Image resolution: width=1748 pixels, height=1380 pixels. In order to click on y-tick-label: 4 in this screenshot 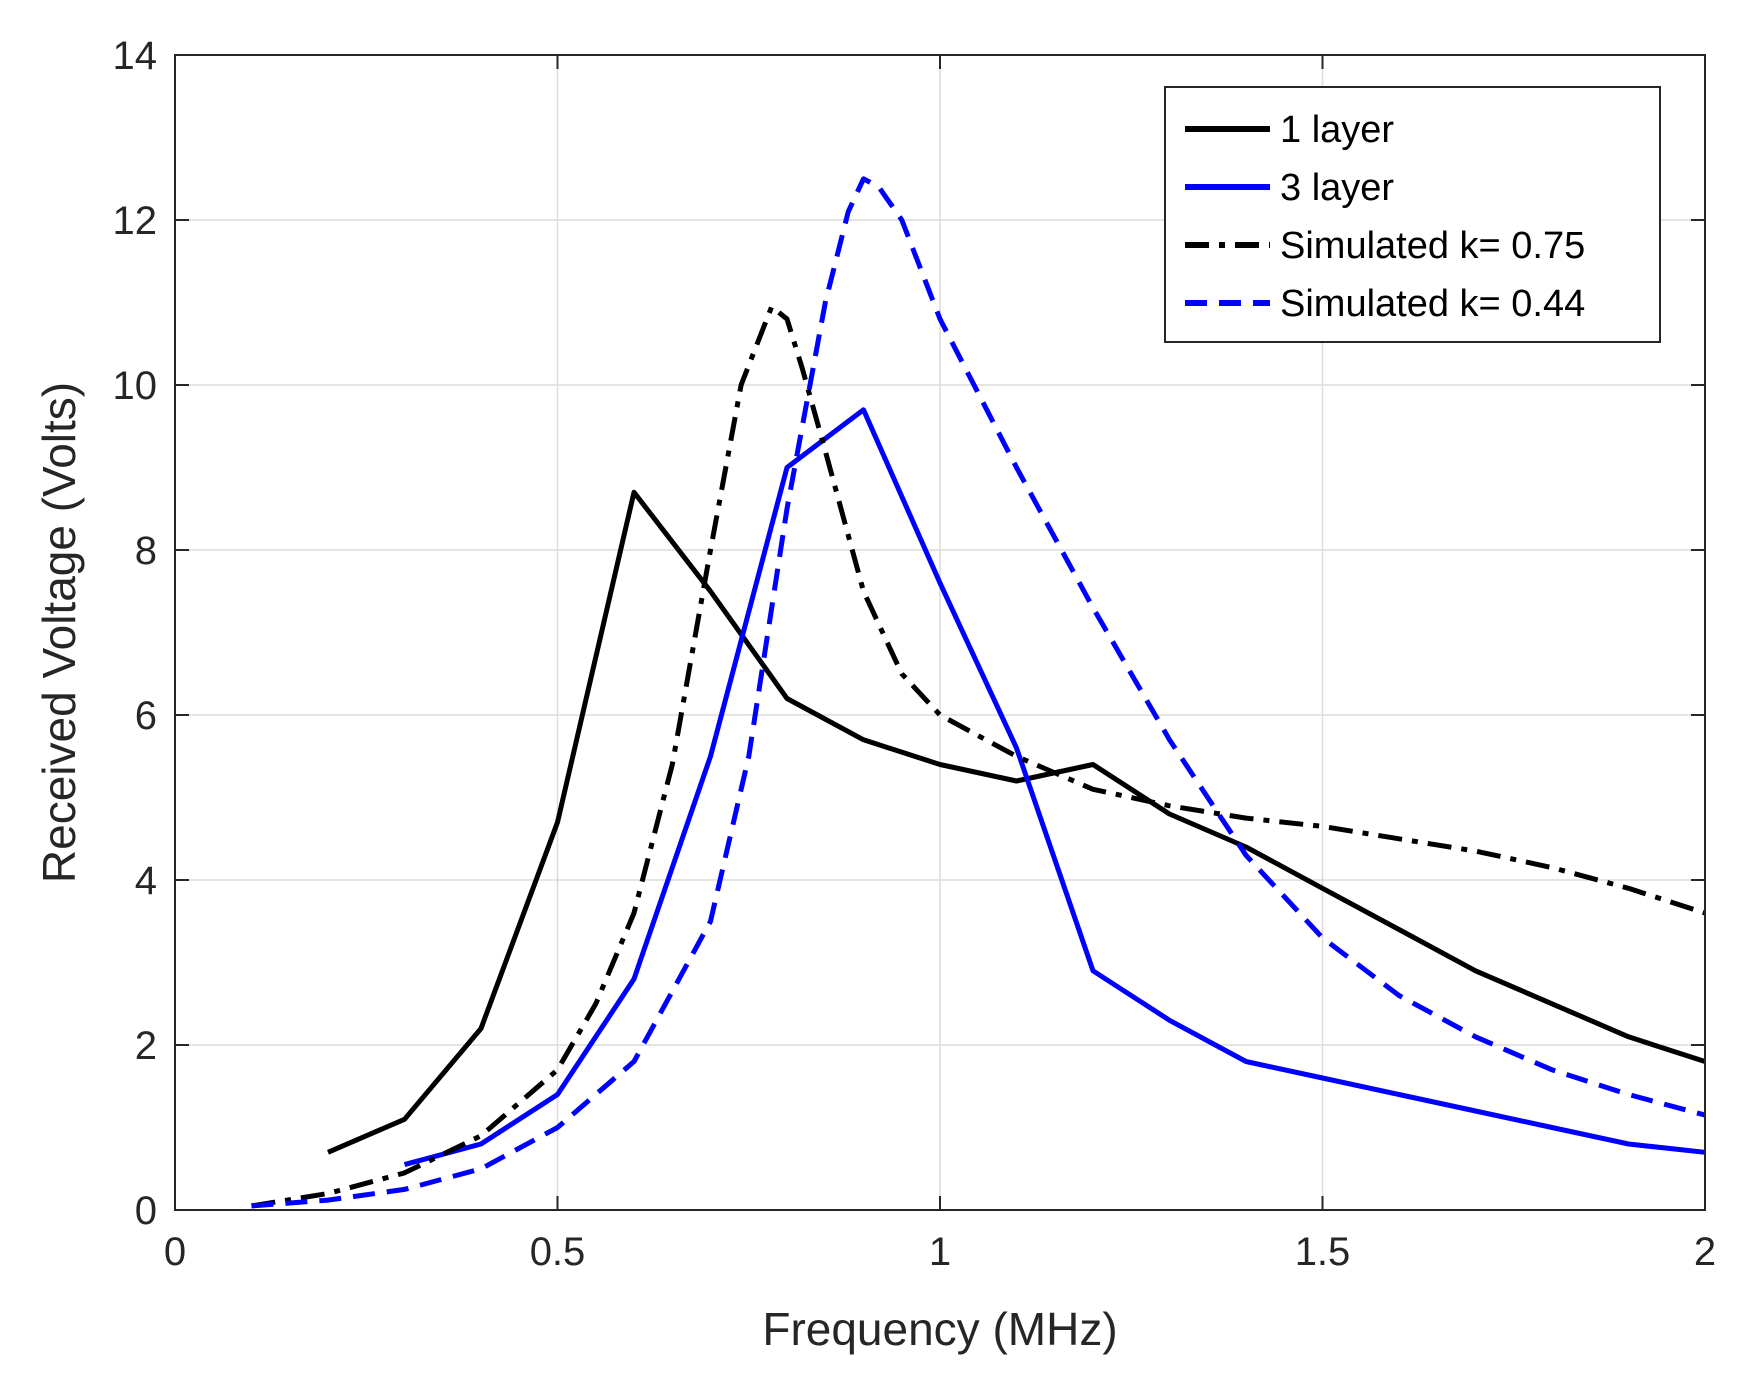, I will do `click(146, 881)`.